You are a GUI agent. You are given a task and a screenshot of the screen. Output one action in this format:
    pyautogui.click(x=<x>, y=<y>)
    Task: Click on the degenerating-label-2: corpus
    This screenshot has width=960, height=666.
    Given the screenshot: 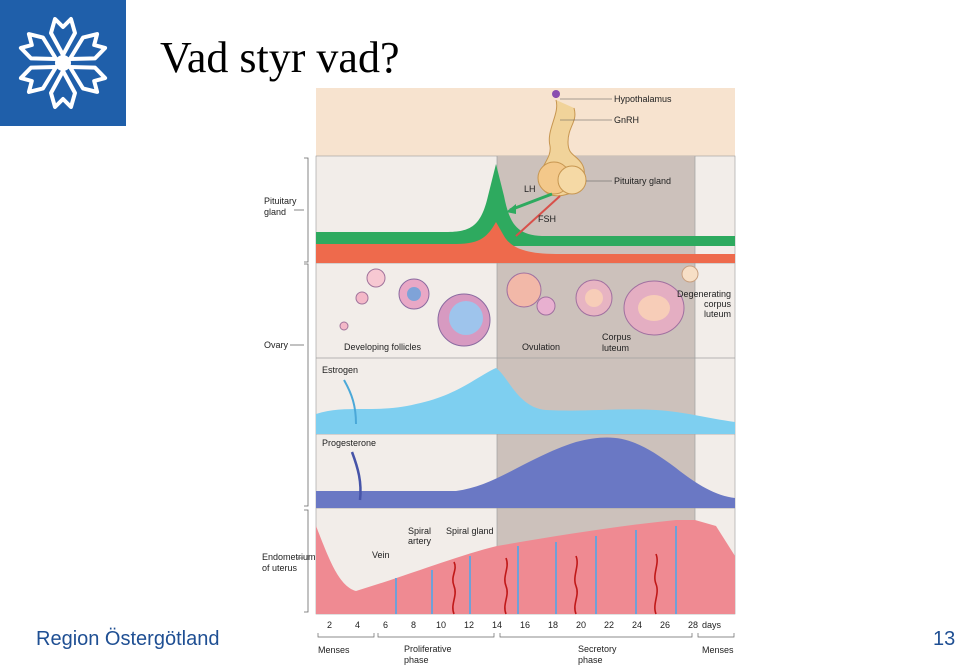 What is the action you would take?
    pyautogui.click(x=718, y=304)
    